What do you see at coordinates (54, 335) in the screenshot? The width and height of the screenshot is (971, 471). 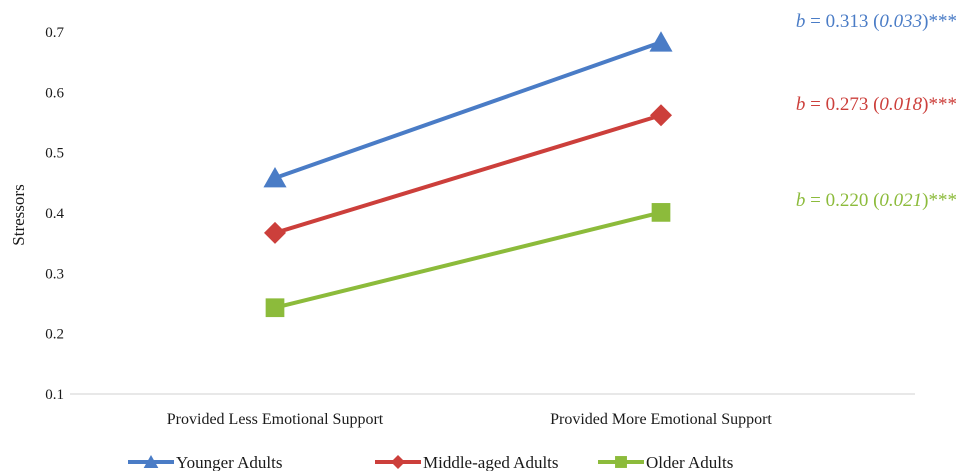 I see `y-tick-label: 0.2` at bounding box center [54, 335].